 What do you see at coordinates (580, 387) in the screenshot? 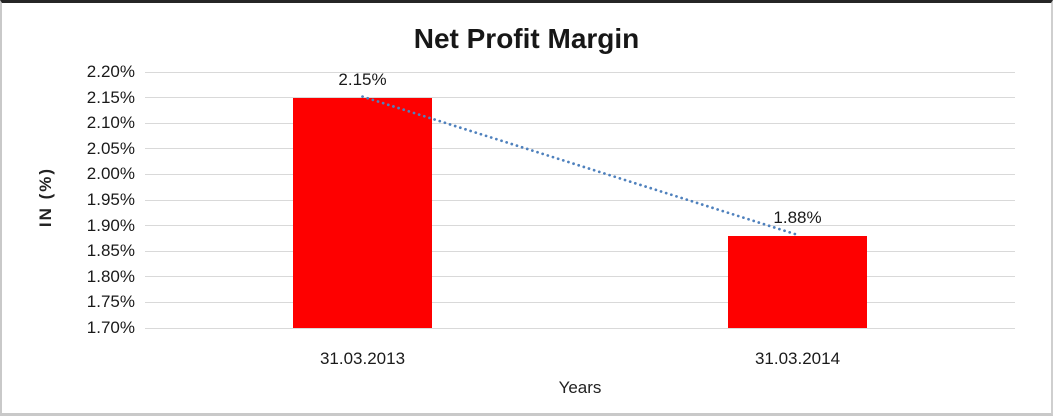
I see `x-axis-title: Years` at bounding box center [580, 387].